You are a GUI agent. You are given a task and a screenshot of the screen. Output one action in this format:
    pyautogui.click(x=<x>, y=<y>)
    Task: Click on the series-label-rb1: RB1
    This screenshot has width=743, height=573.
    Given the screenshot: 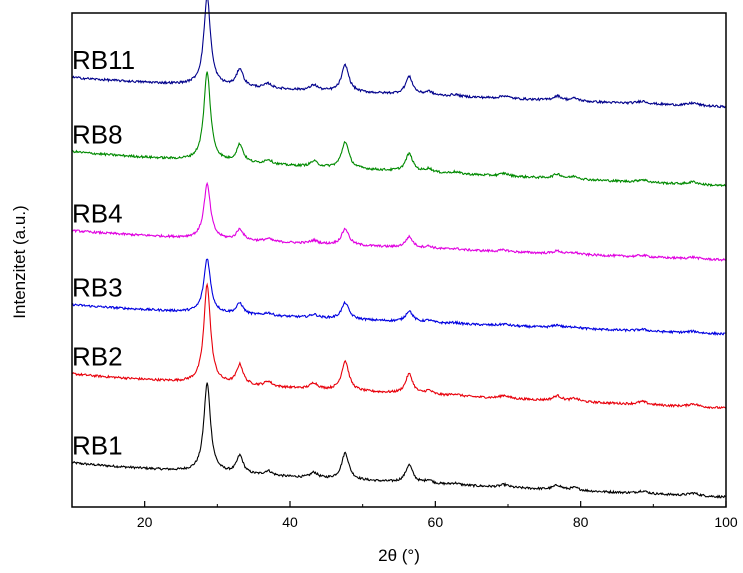 What is the action you would take?
    pyautogui.click(x=97, y=446)
    